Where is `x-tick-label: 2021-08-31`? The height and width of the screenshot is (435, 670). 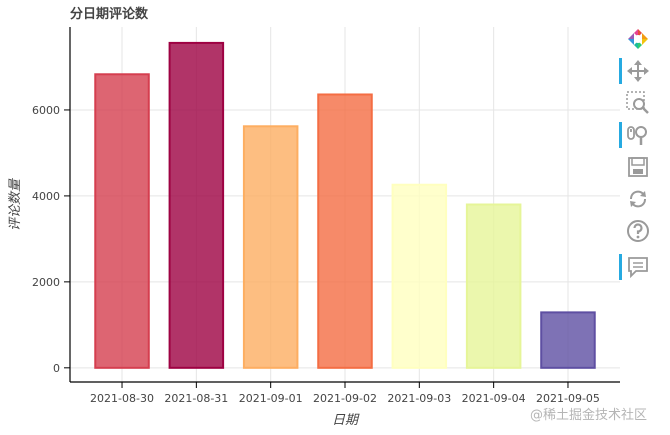 x-tick-label: 2021-08-31 is located at coordinates (196, 398).